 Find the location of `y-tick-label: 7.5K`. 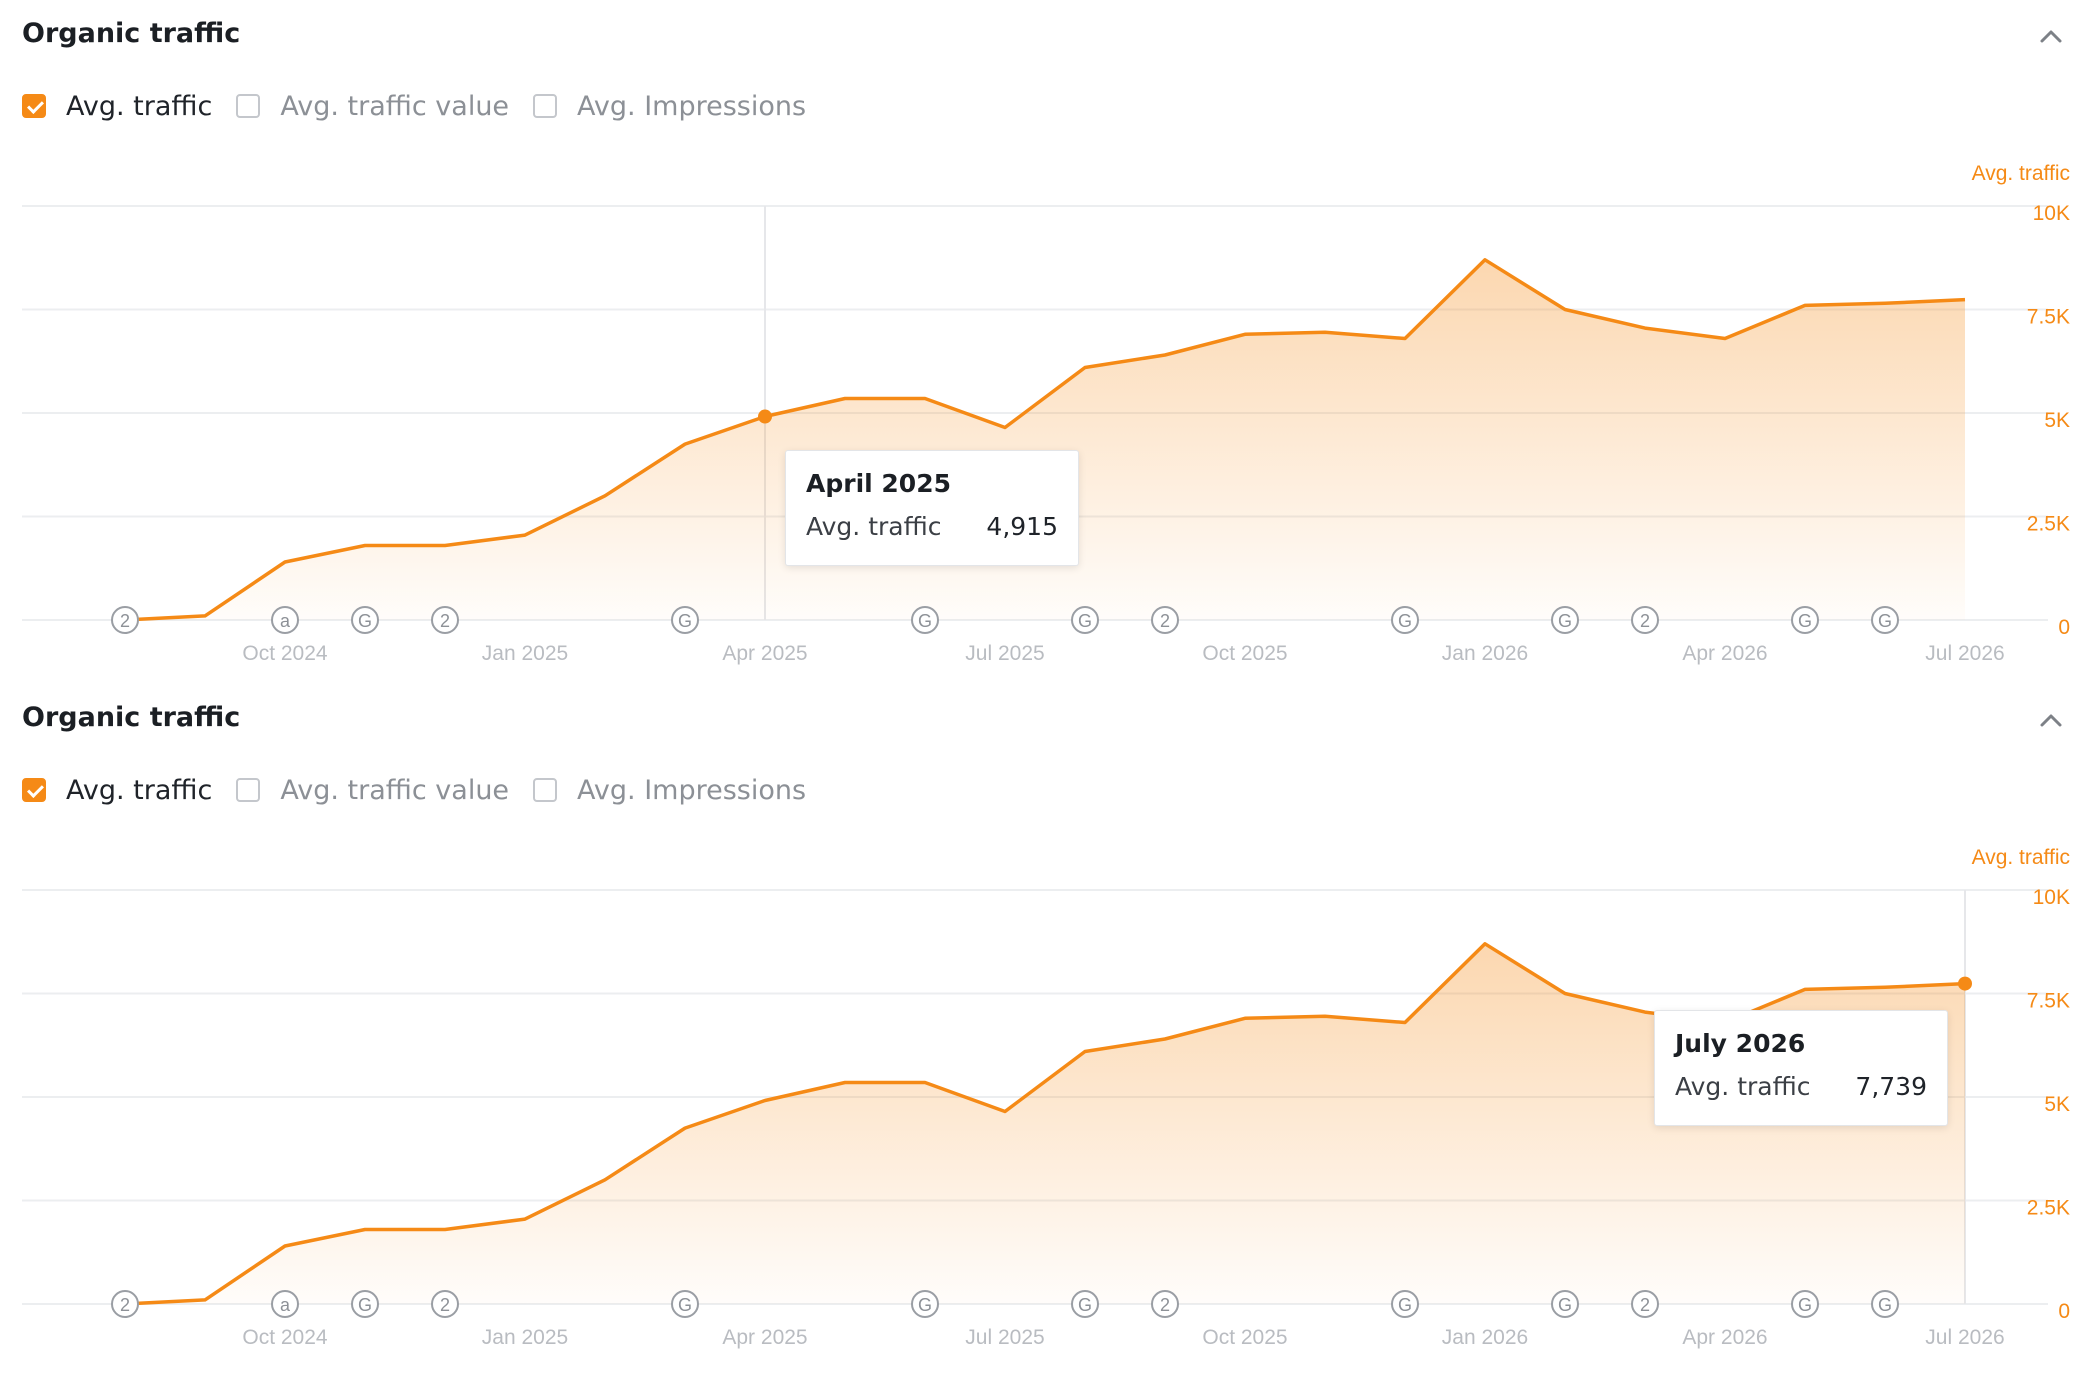

y-tick-label: 7.5K is located at coordinates (2048, 317).